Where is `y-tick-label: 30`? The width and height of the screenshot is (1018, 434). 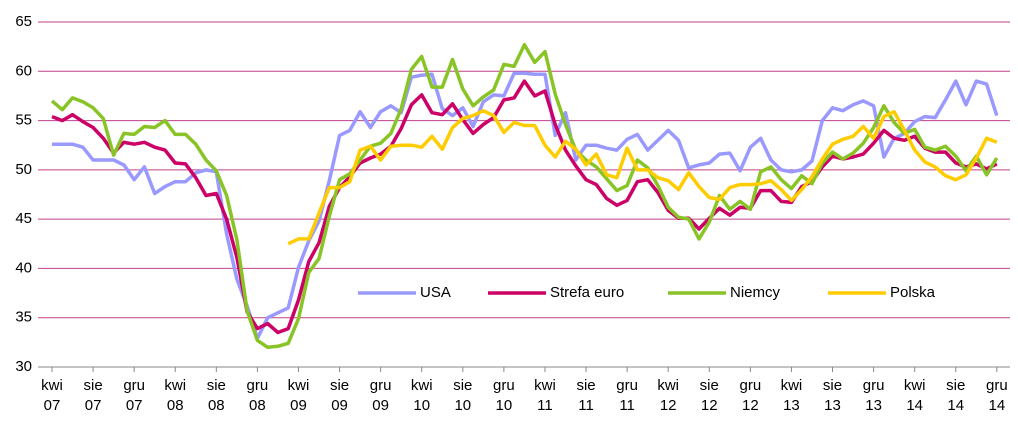
y-tick-label: 30 is located at coordinates (23, 366).